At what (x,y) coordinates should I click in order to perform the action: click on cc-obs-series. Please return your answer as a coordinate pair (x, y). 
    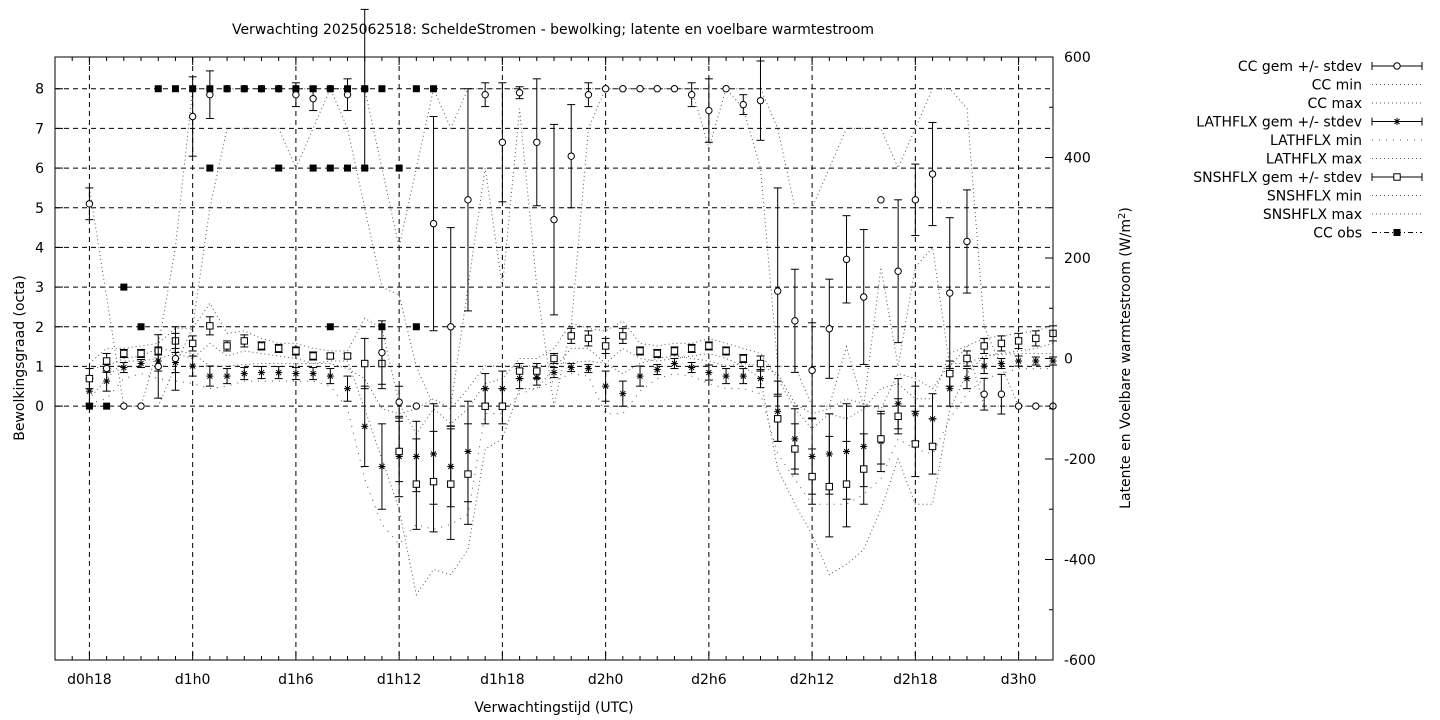
    Looking at the image, I should click on (261, 247).